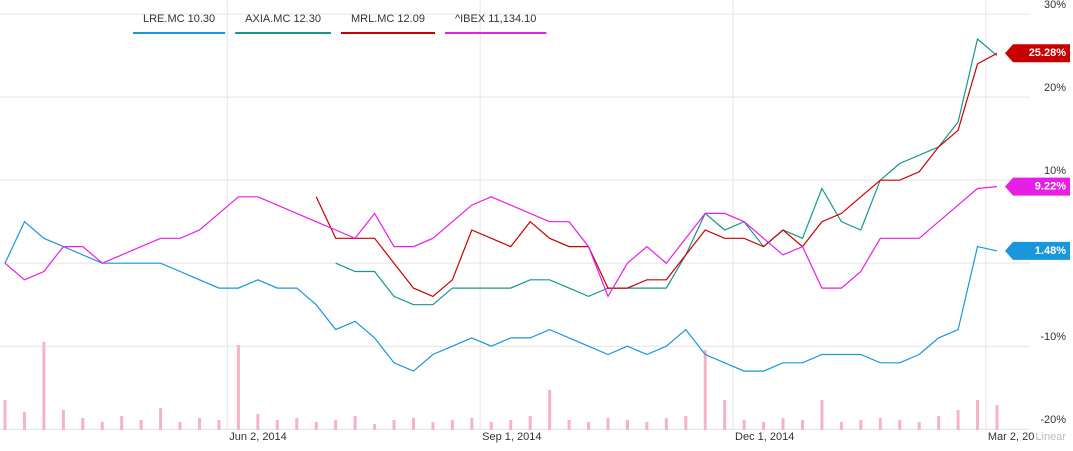  Describe the element at coordinates (1050, 187) in the screenshot. I see `end-tag-label: 9.22%` at that location.